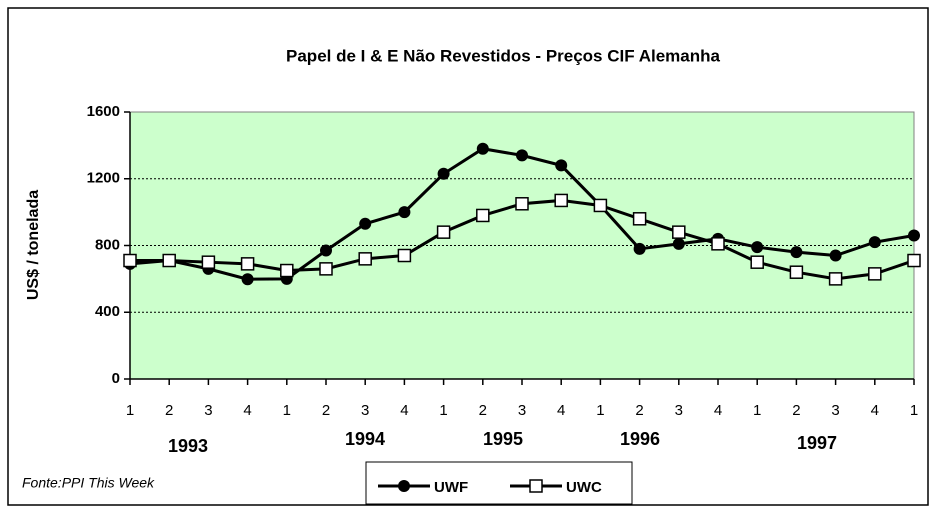  Describe the element at coordinates (365, 439) in the screenshot. I see `year-label: 1994` at that location.